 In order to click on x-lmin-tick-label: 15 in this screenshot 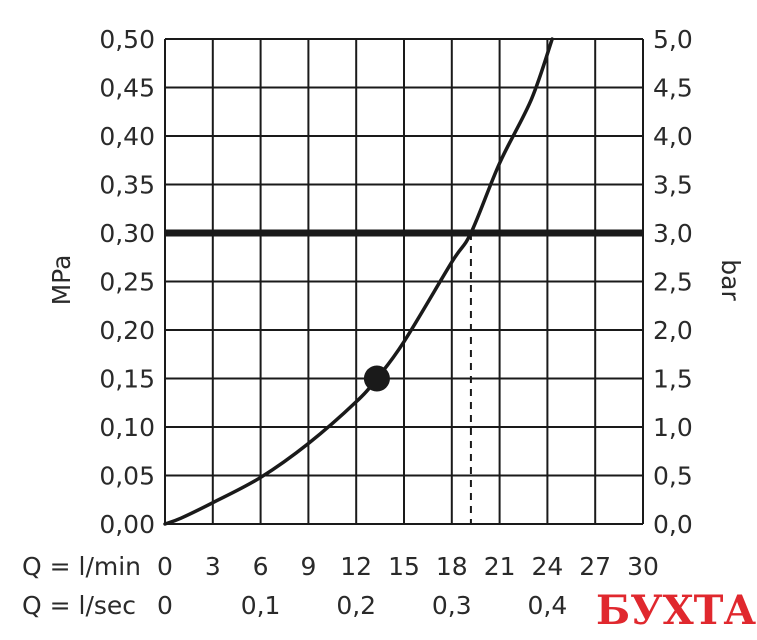, I will do `click(404, 566)`.